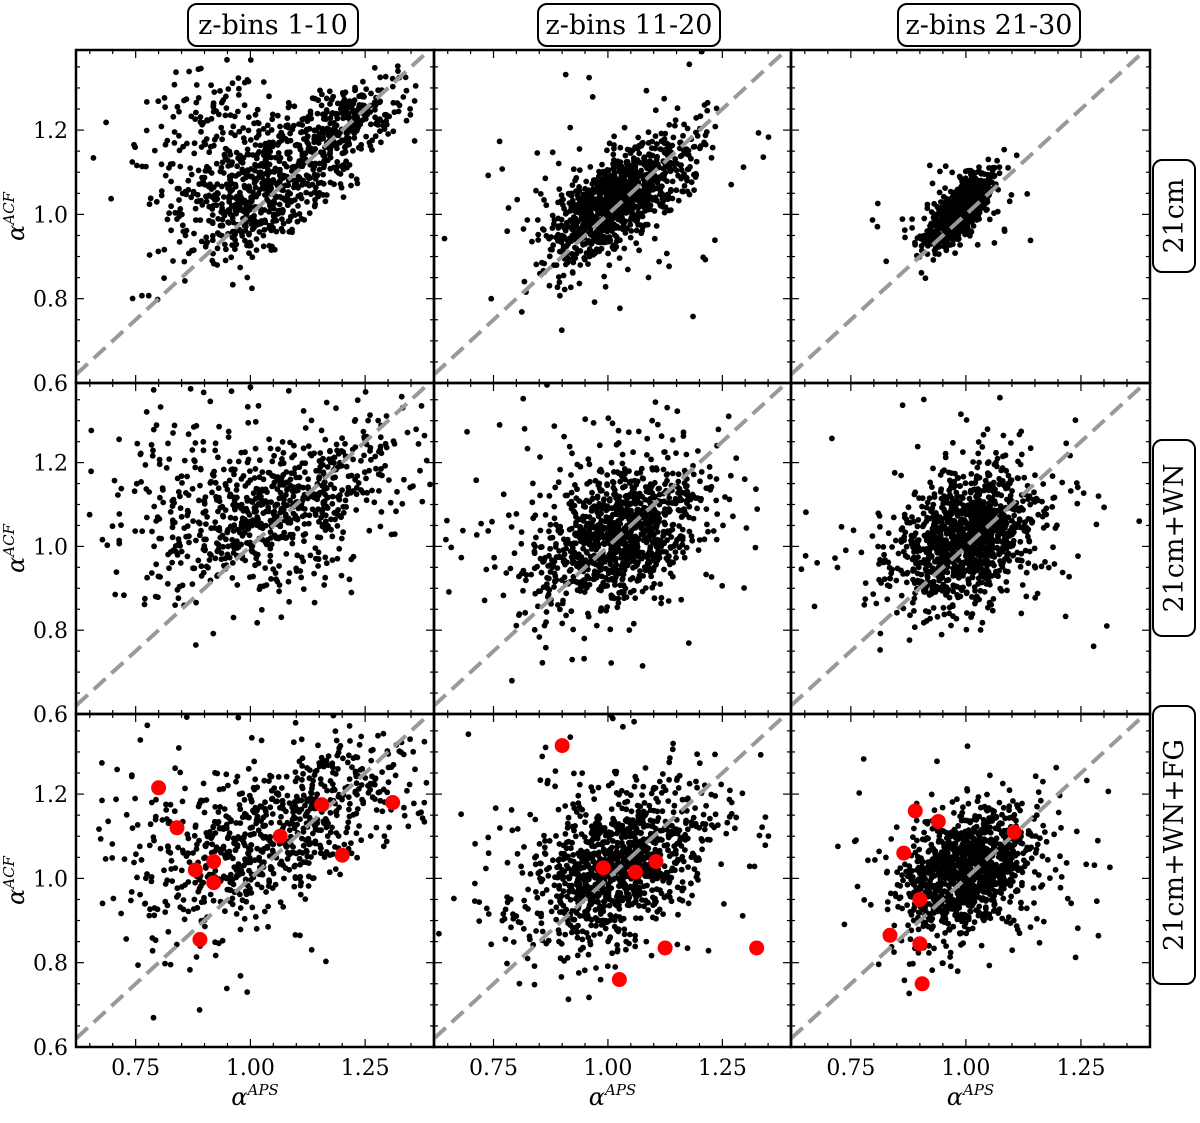  Describe the element at coordinates (1174, 216) in the screenshot. I see `row-title-1: 21cm` at that location.